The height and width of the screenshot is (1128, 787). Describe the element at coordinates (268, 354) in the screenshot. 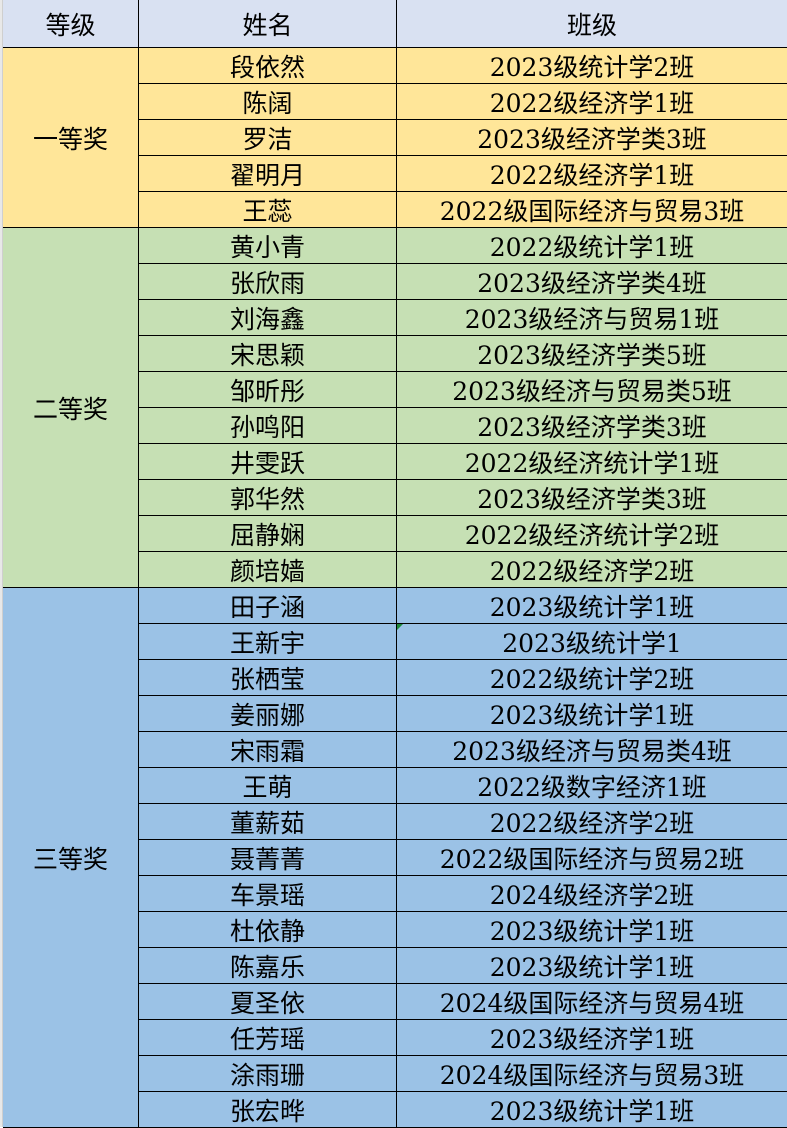

I see `name-cell: 宋思颖` at that location.